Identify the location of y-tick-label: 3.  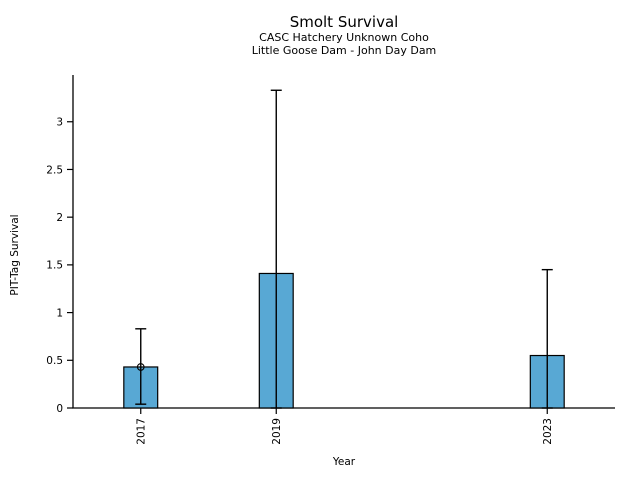
(59, 123).